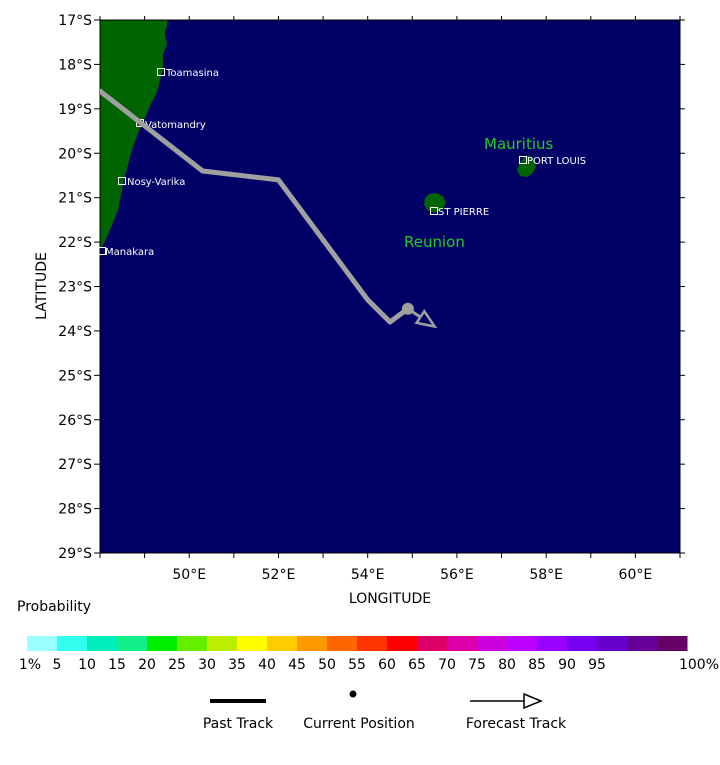 This screenshot has height=765, width=720. What do you see at coordinates (75, 376) in the screenshot?
I see `lat-tick-label: 25°S` at bounding box center [75, 376].